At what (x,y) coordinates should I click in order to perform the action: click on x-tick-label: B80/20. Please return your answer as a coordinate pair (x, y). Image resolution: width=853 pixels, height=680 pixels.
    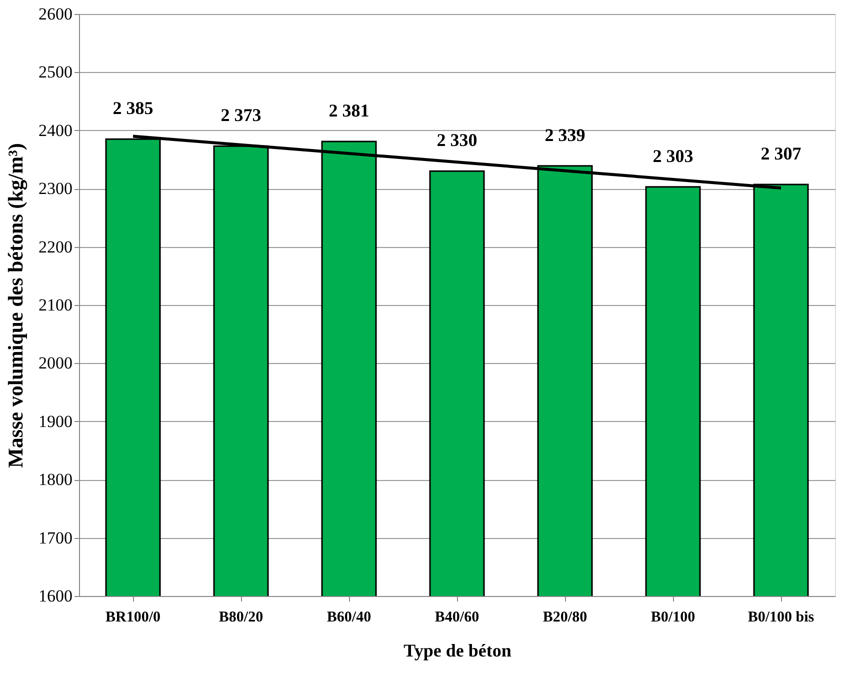
    Looking at the image, I should click on (241, 618).